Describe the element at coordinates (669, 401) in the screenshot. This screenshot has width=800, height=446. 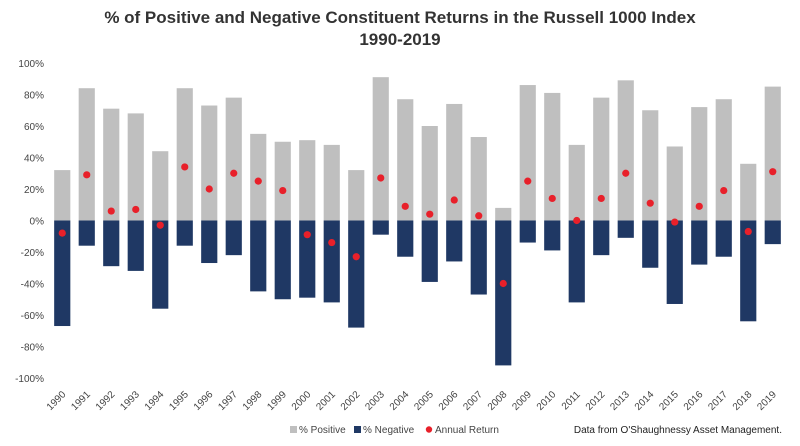
I see `x-tick-label: 2015` at that location.